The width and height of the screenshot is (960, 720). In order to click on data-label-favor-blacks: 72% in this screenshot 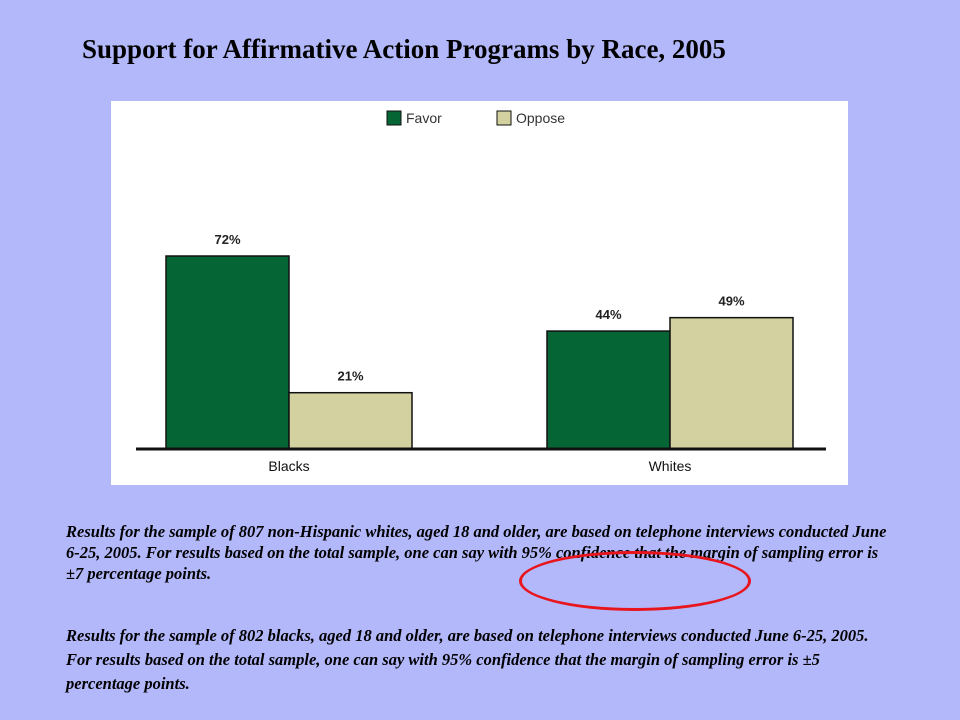, I will do `click(227, 239)`.